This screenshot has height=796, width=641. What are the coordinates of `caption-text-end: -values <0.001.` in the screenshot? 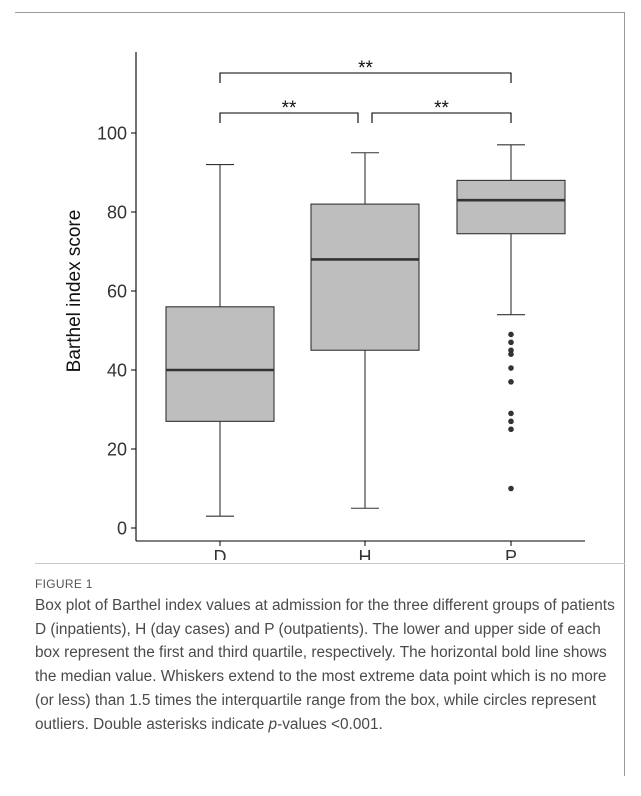 It's located at (330, 724).